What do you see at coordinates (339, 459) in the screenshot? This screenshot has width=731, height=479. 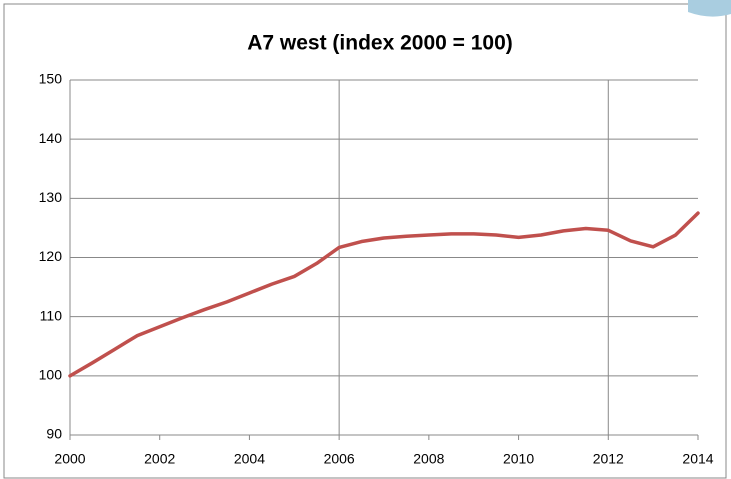 I see `x-tick-label: 2006` at bounding box center [339, 459].